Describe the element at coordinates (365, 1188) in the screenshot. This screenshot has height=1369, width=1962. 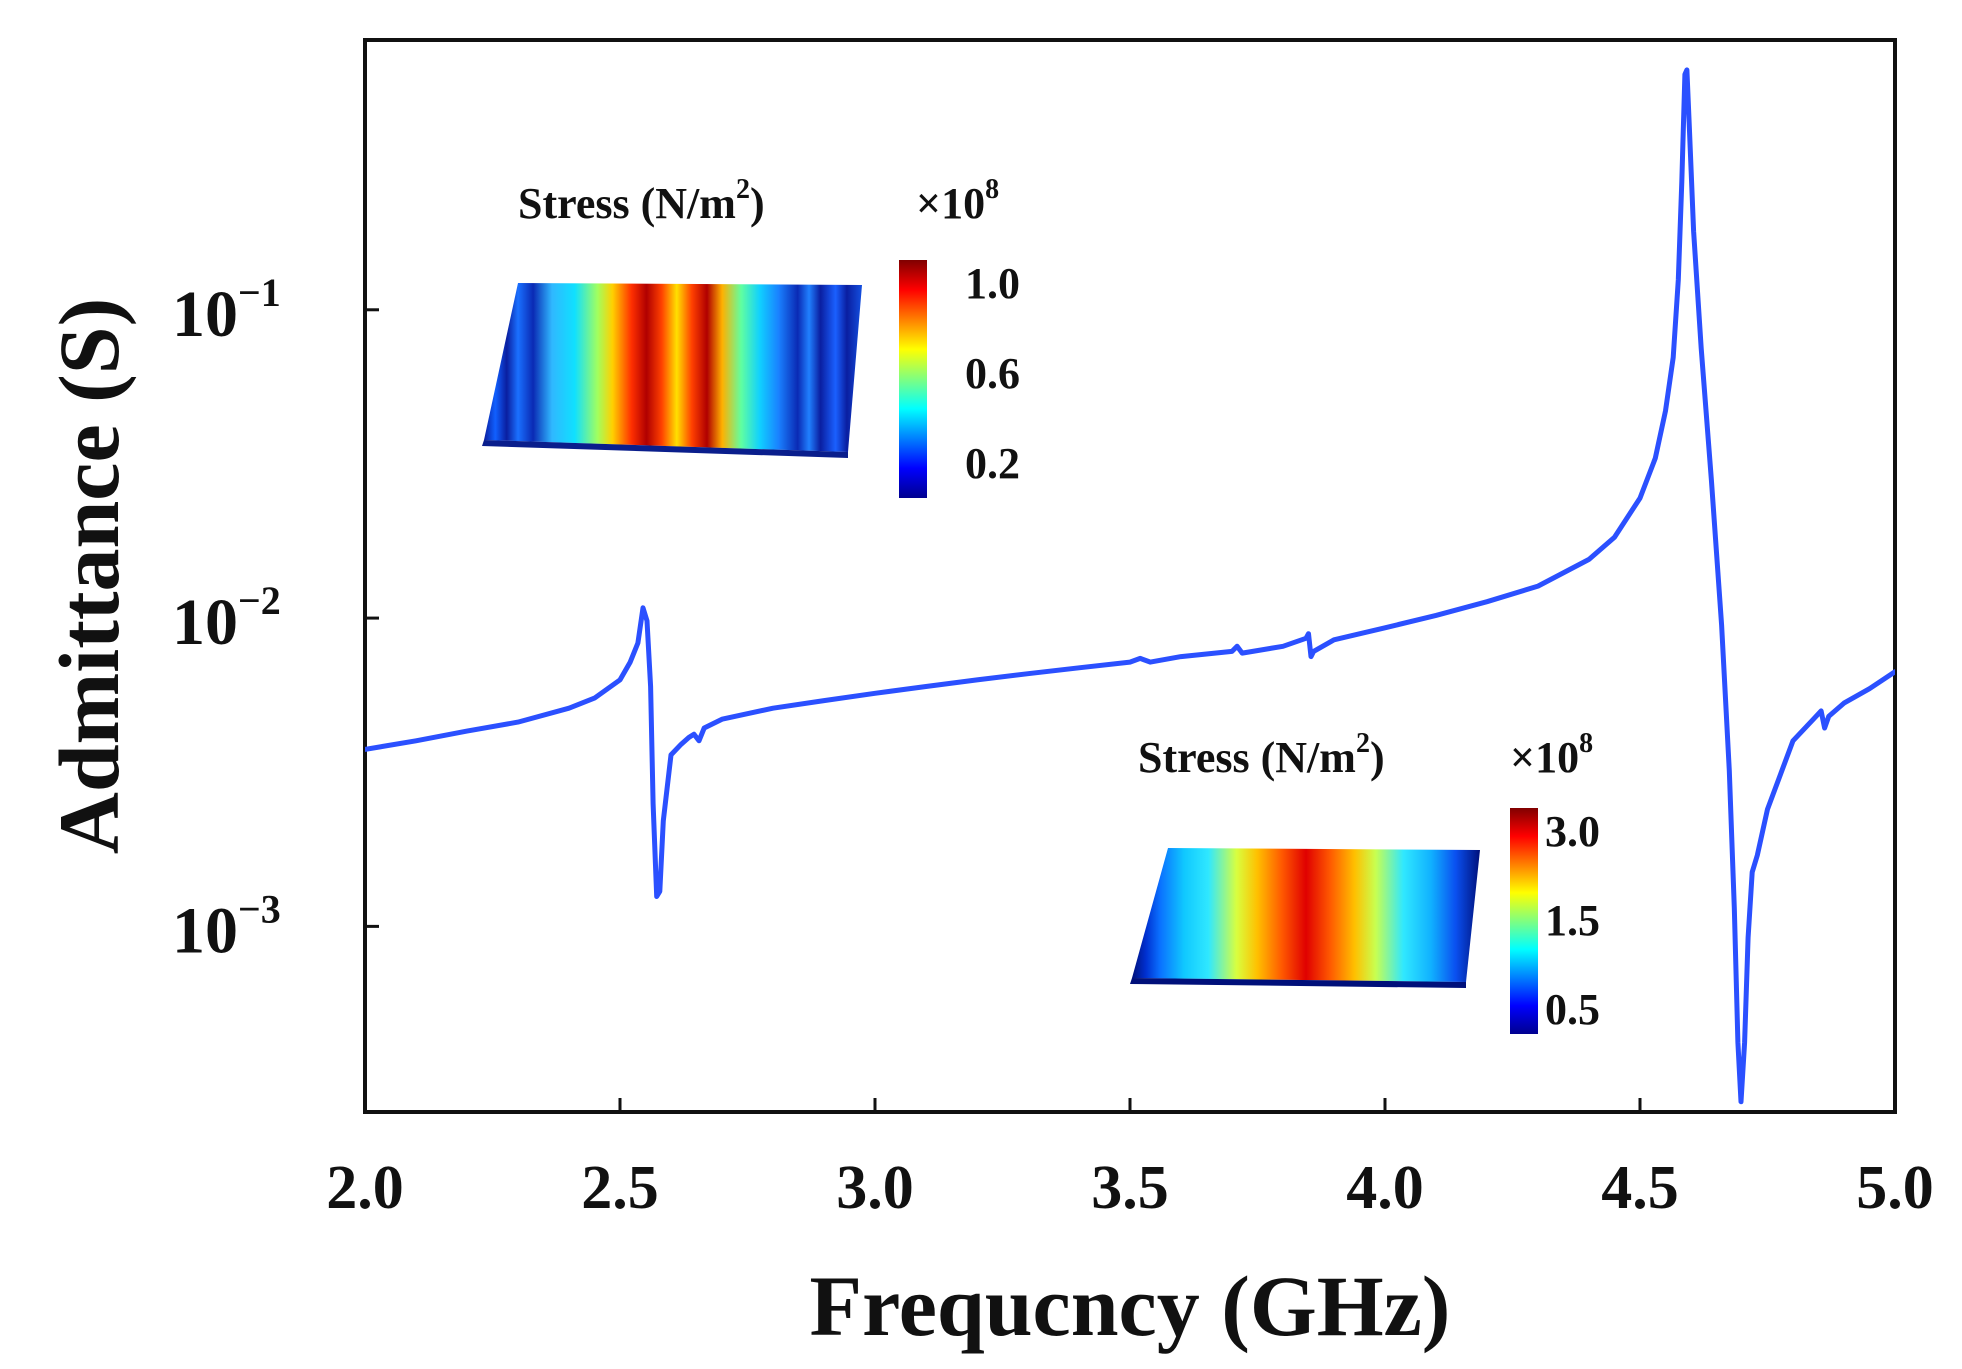
I see `x-tick-label: 2.0` at that location.